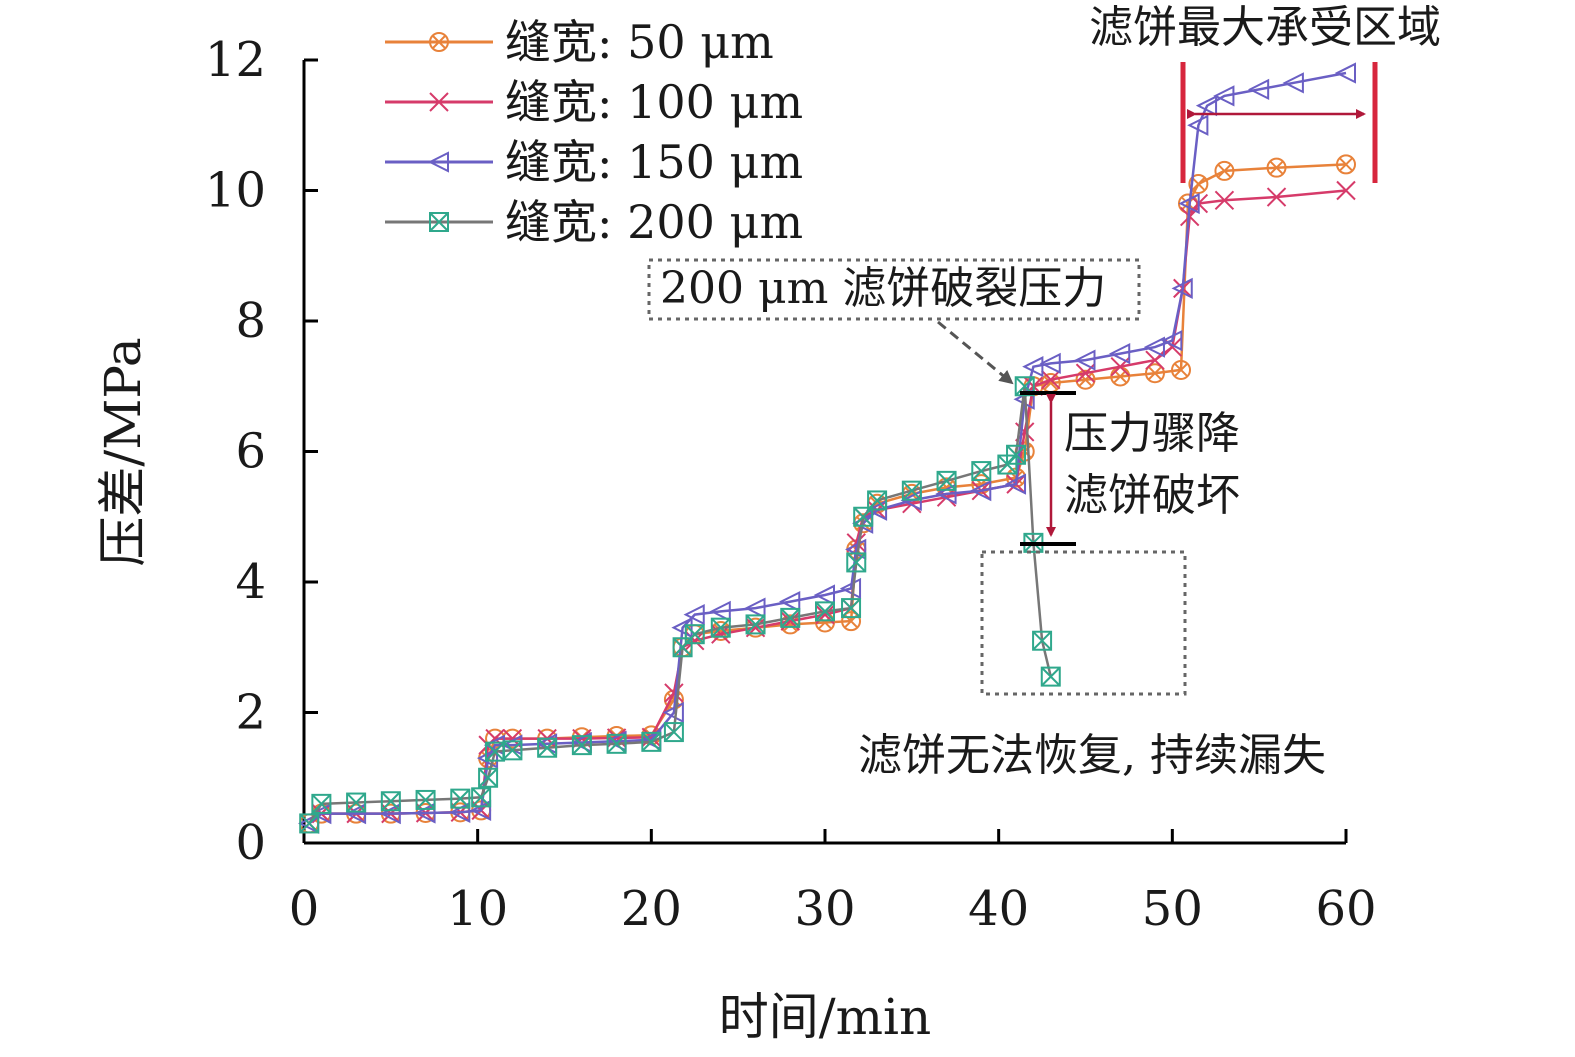 The height and width of the screenshot is (1057, 1575). What do you see at coordinates (883, 288) in the screenshot?
I see `annotation-rupture-pressure: 200 μm 滤饼破裂压力` at bounding box center [883, 288].